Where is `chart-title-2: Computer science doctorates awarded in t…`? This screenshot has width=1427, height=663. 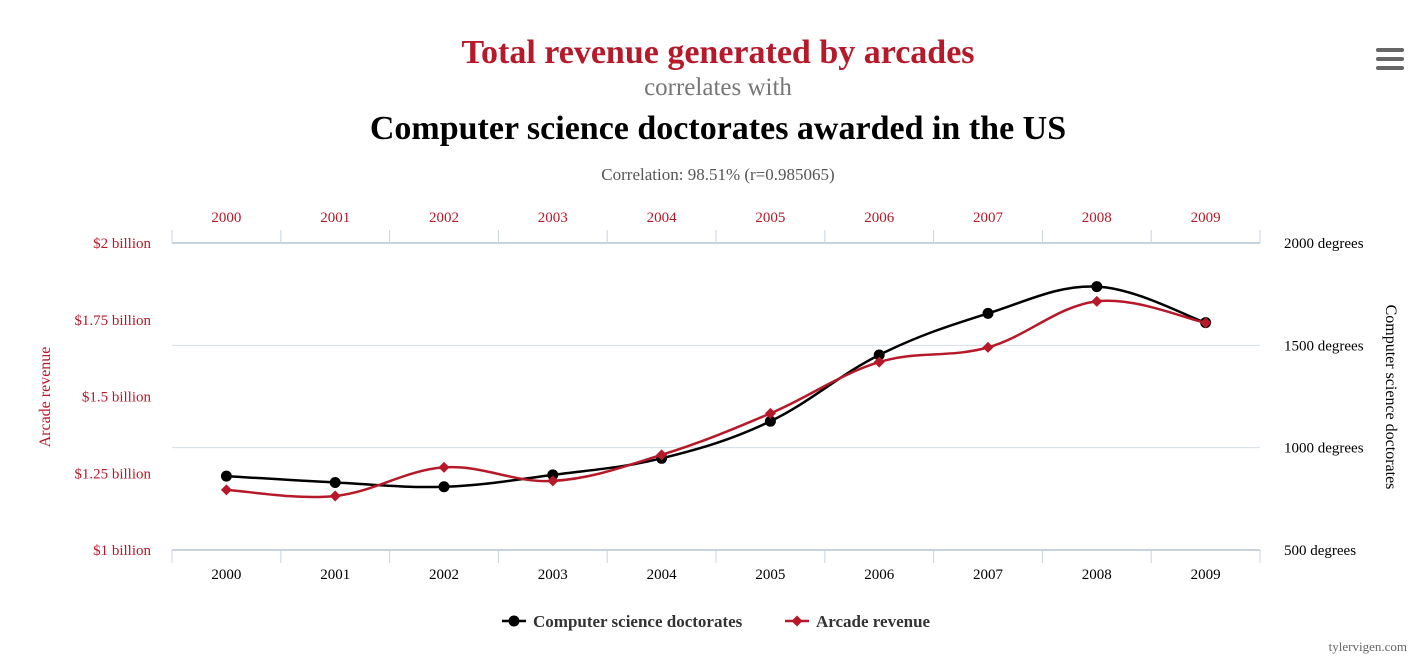
chart-title-2: Computer science doctorates awarded in t… is located at coordinates (718, 128).